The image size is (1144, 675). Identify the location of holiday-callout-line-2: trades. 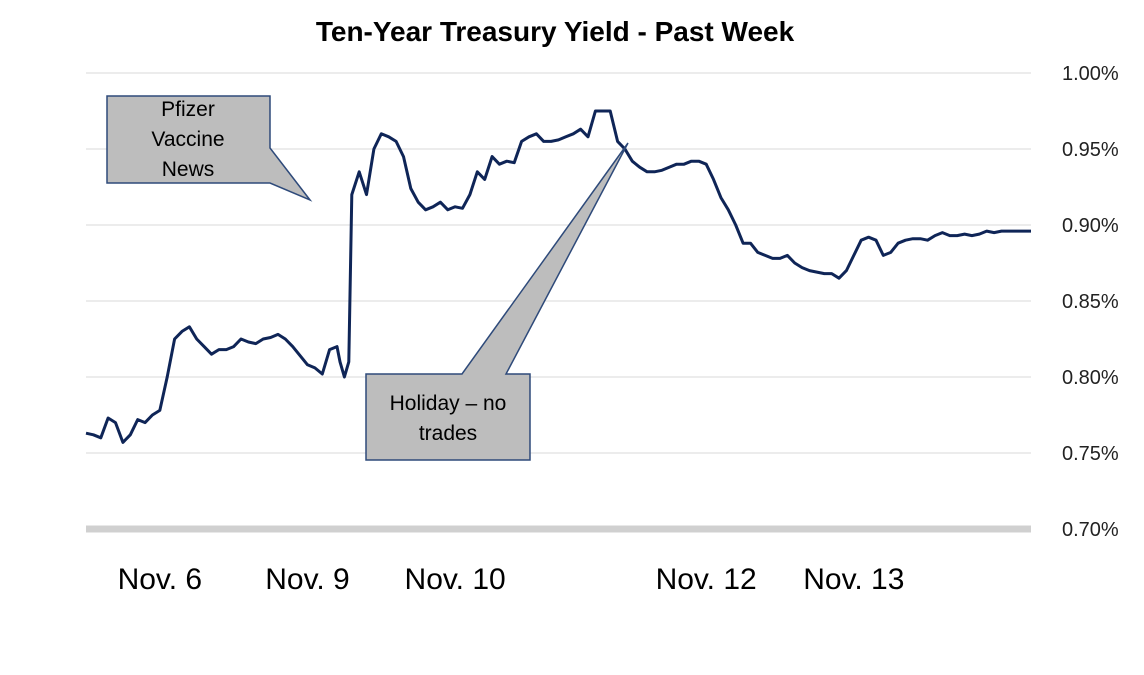
(448, 433).